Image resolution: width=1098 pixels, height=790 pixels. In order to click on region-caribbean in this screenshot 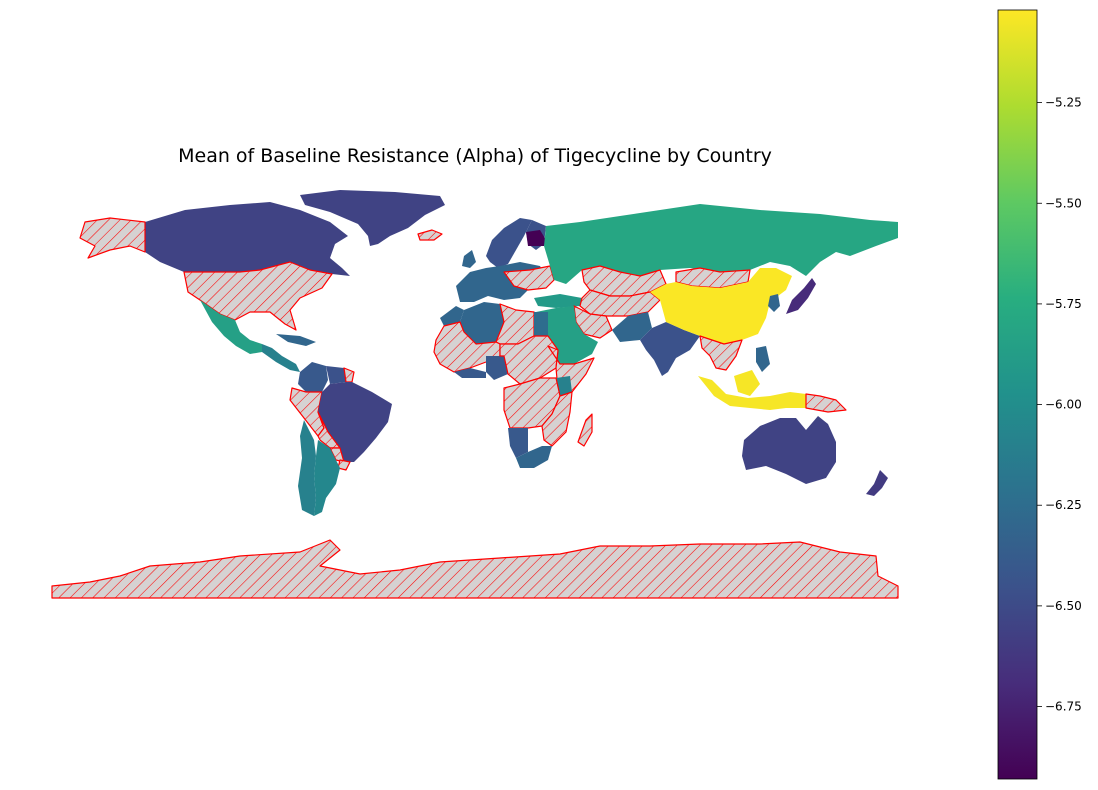, I will do `click(296, 340)`.